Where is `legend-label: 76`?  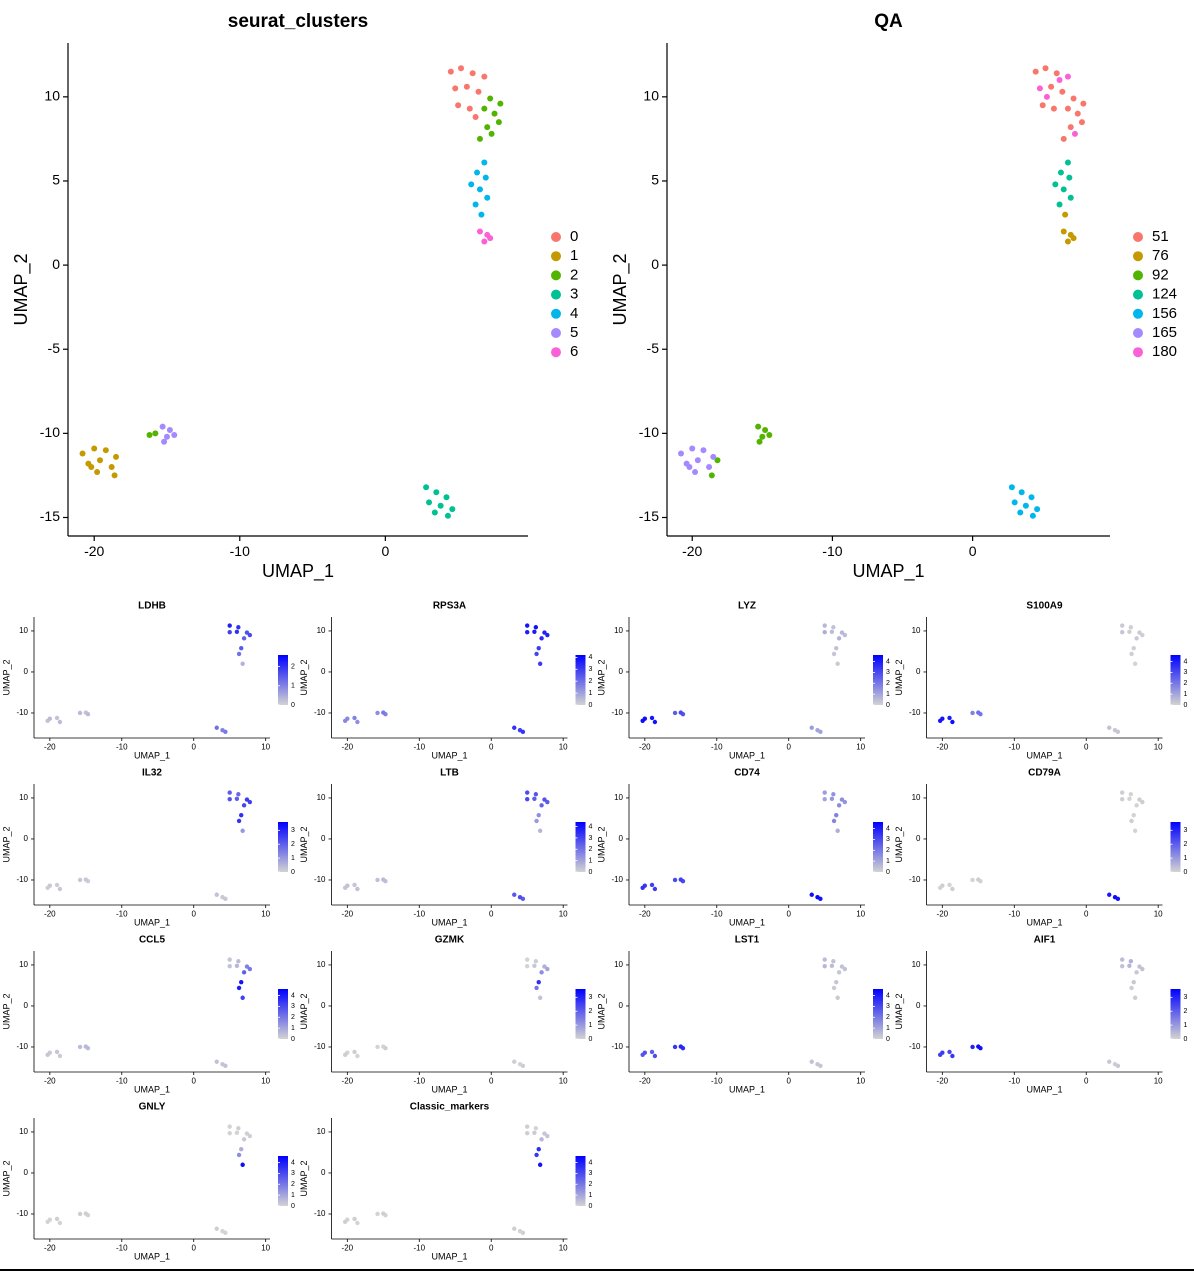 legend-label: 76 is located at coordinates (1160, 255).